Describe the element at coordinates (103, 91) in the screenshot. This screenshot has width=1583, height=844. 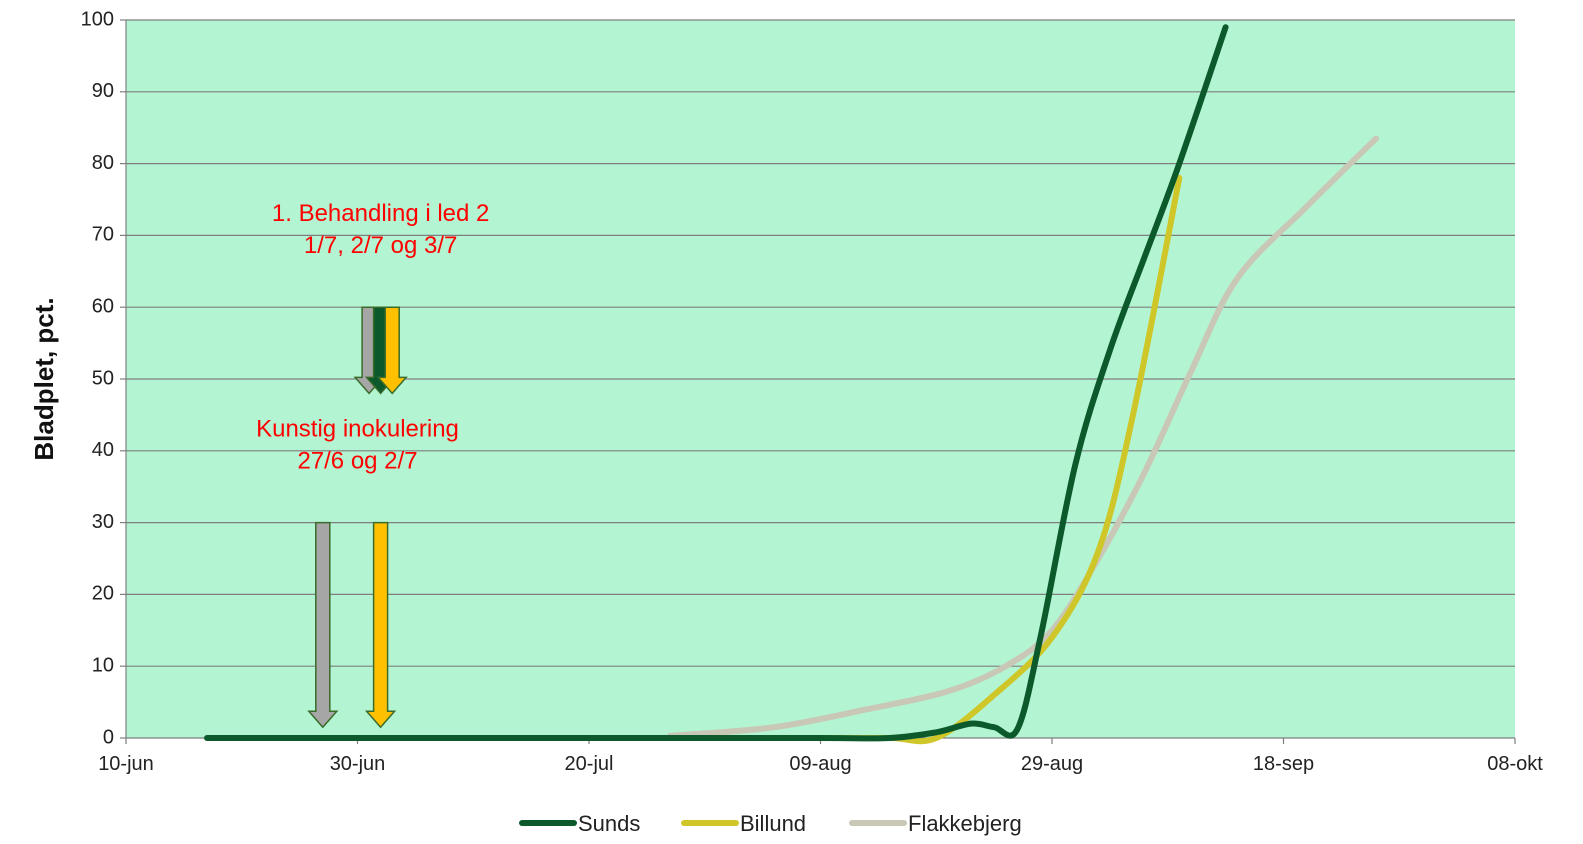
I see `y-tick-label: 90` at that location.